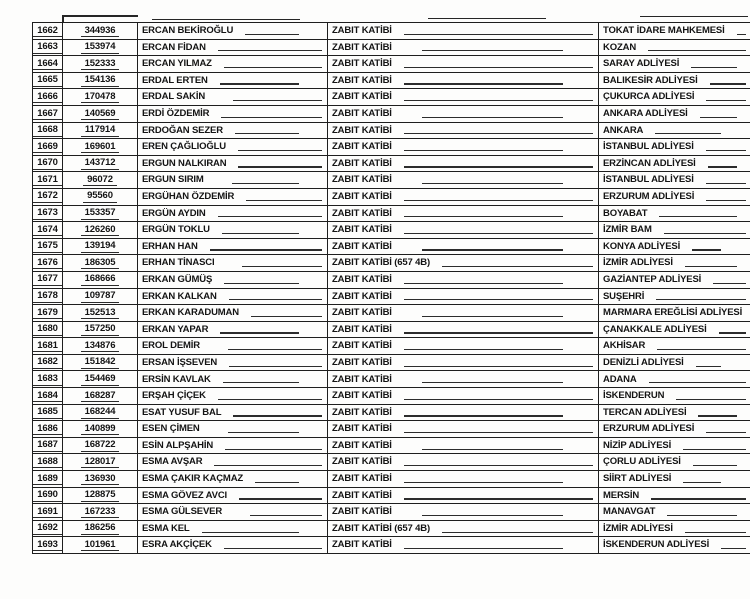 The height and width of the screenshot is (599, 750). What do you see at coordinates (674, 512) in the screenshot?
I see `court-cell: MANAVGAT` at bounding box center [674, 512].